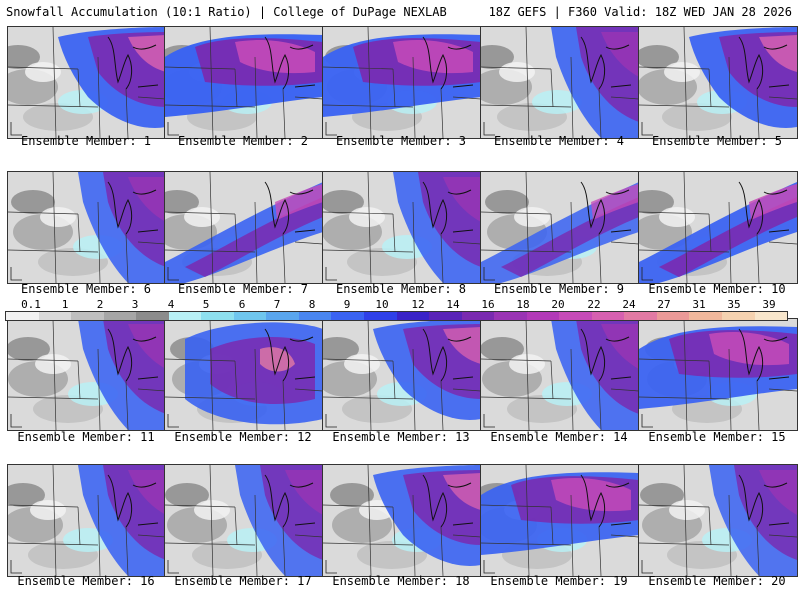 Image resolution: width=800 pixels, height=600 pixels. Describe the element at coordinates (243, 289) in the screenshot. I see `ensemble-member-label: Ensemble Member: 7` at that location.